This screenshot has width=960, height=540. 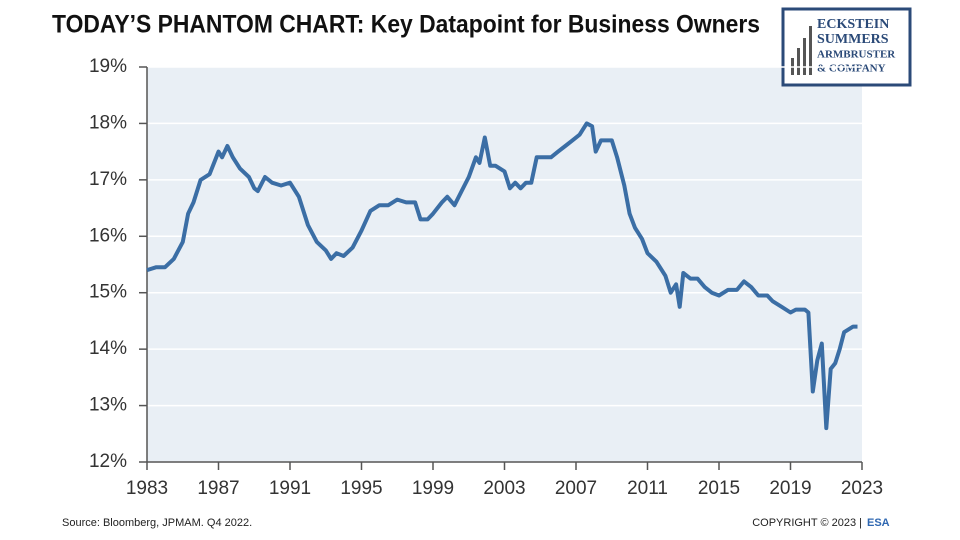 What do you see at coordinates (108, 461) in the screenshot?
I see `y-tick-label: 12%` at bounding box center [108, 461].